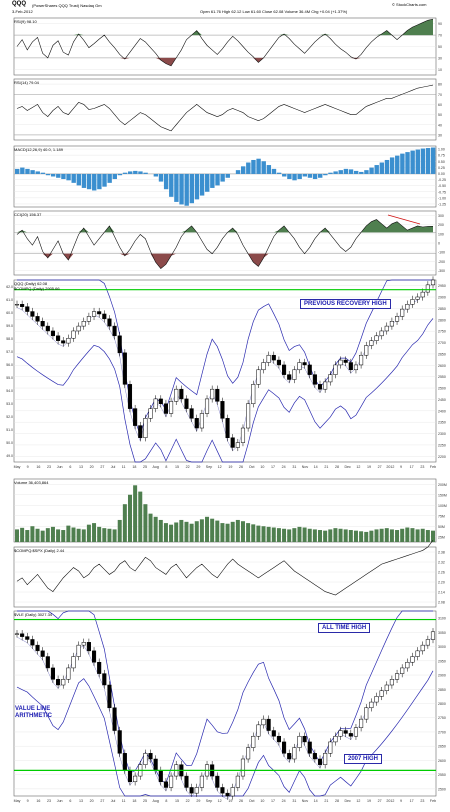  What do you see at coordinates (134, 467) in the screenshot?
I see `x-tick-label: 18` at bounding box center [134, 467].